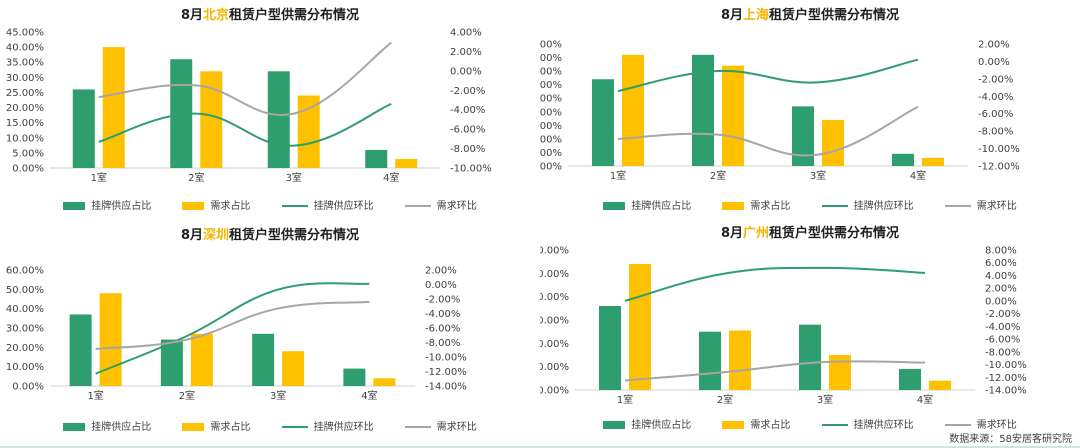 The width and height of the screenshot is (1080, 448). What do you see at coordinates (25, 93) in the screenshot?
I see `y-tick-label: 25.00%` at bounding box center [25, 93].